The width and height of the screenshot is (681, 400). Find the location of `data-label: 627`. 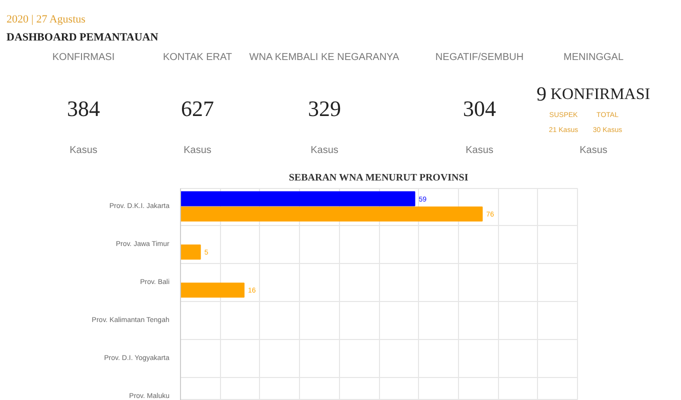

data-label: 627 is located at coordinates (197, 108).